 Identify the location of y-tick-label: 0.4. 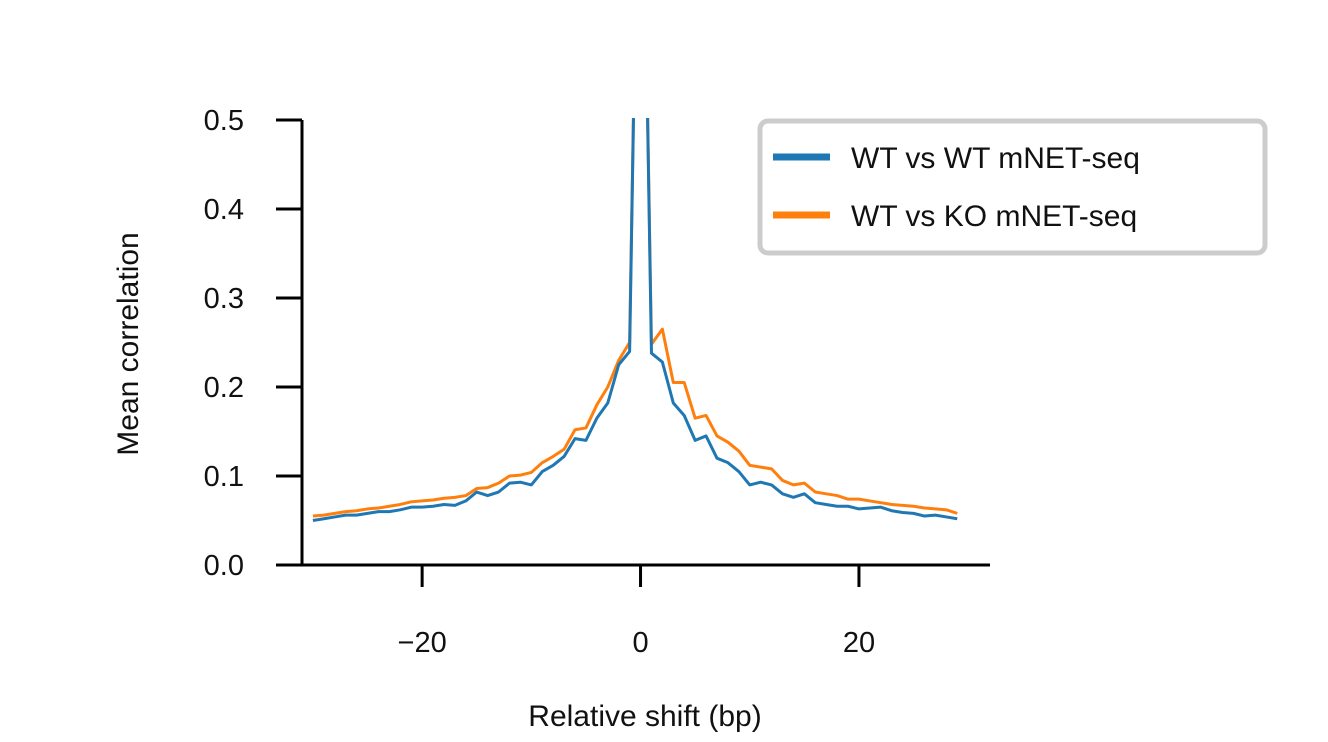
(224, 210).